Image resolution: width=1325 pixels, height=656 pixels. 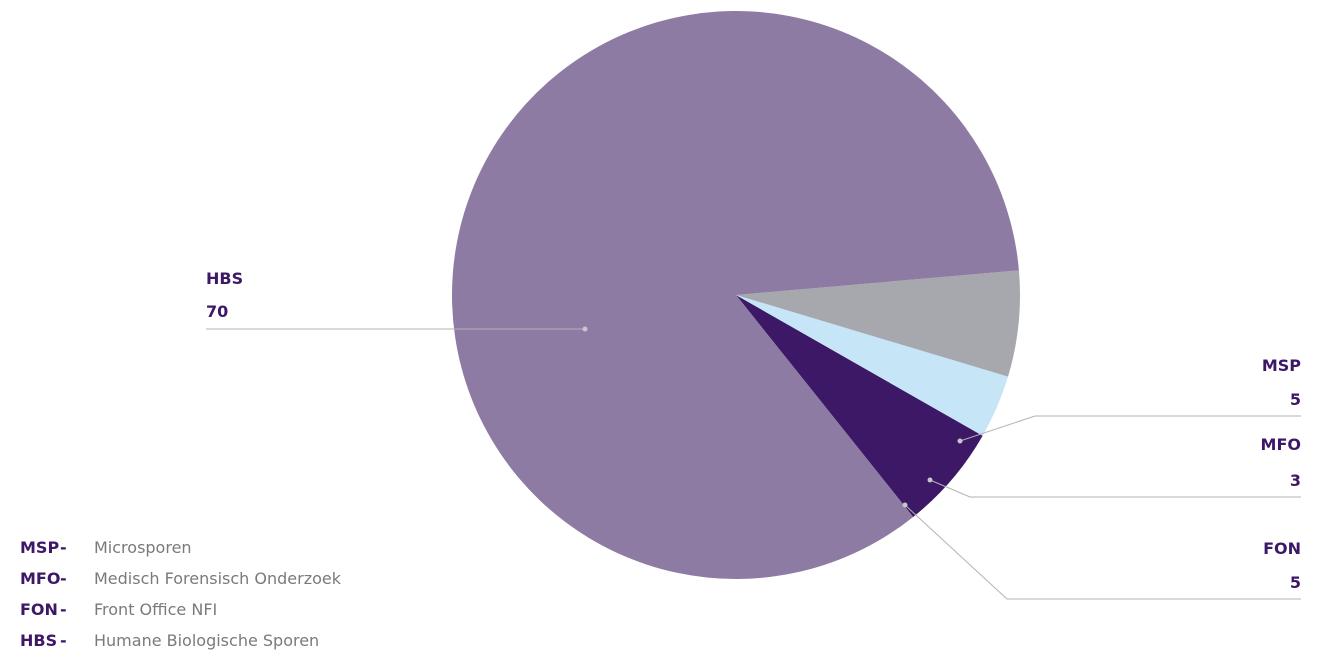 What do you see at coordinates (930, 480) in the screenshot?
I see `leader-dot-mfo` at bounding box center [930, 480].